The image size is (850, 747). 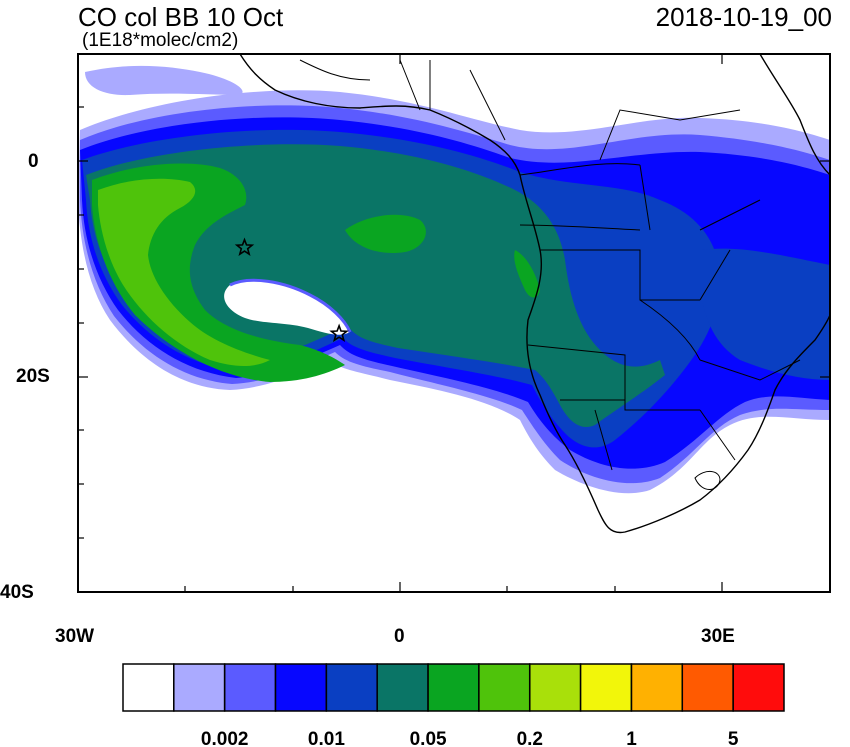 I want to click on colorbar-label-5: 1, so click(x=631, y=738).